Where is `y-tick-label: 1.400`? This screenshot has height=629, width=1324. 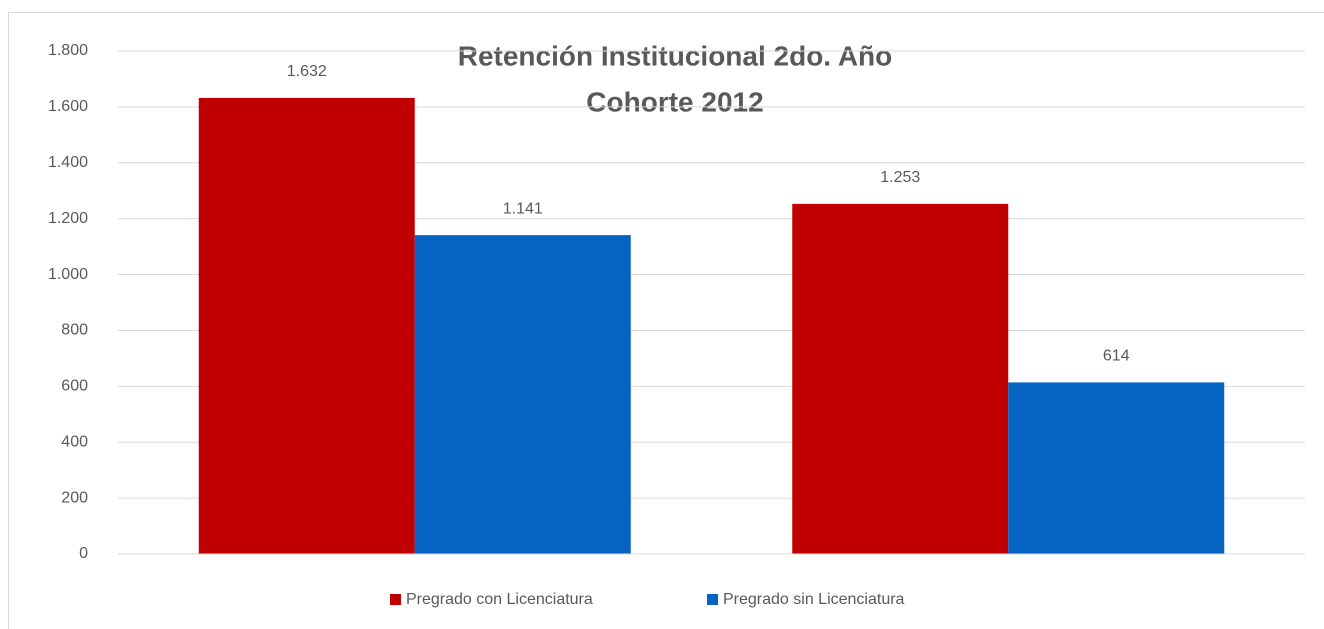
y-tick-label: 1.400 is located at coordinates (68, 162).